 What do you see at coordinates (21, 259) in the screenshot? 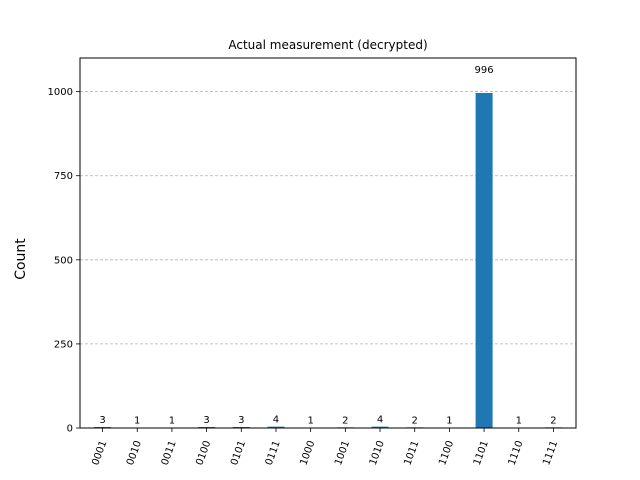
I see `y-axis-label: Count` at bounding box center [21, 259].